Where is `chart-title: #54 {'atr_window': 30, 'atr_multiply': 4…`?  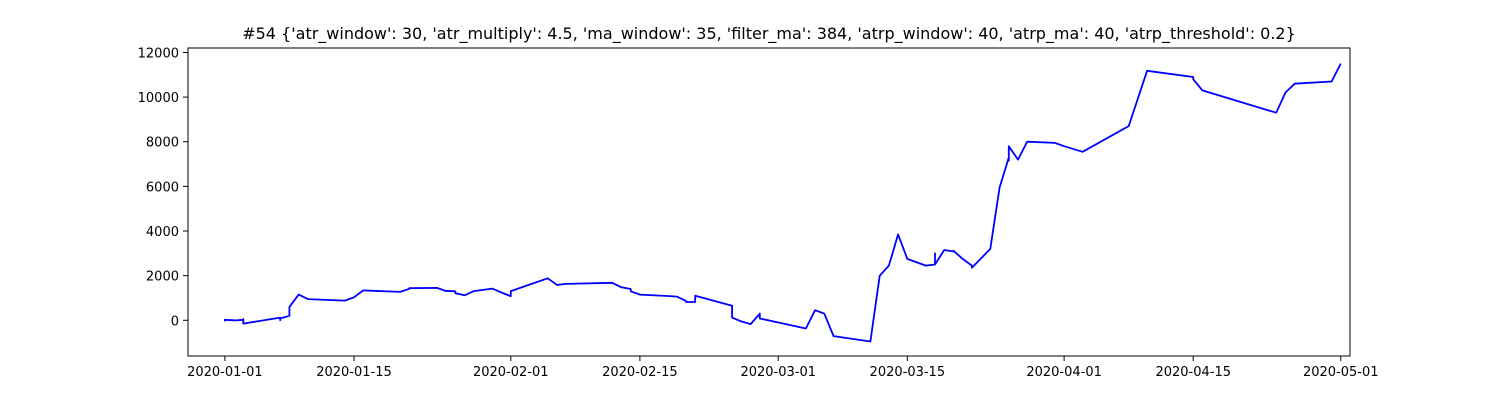
chart-title: #54 {'atr_window': 30, 'atr_multiply': 4… is located at coordinates (769, 34).